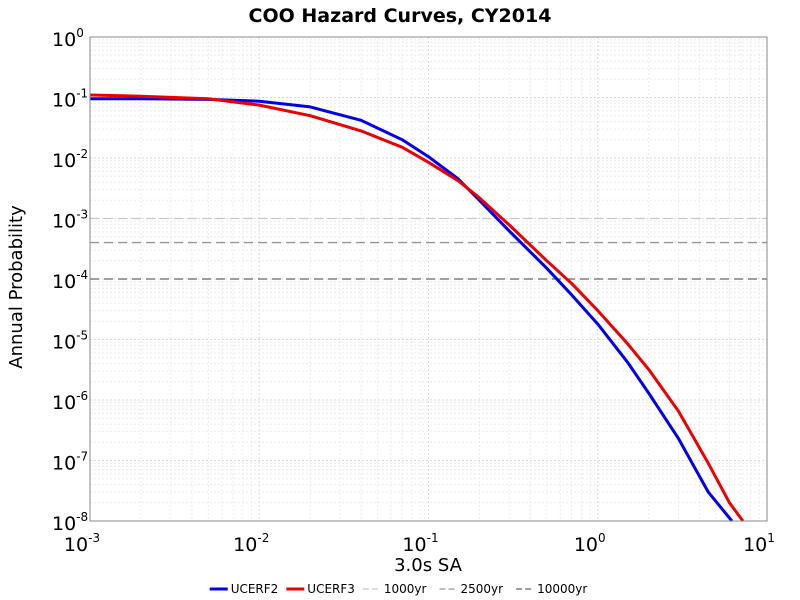  Describe the element at coordinates (70, 522) in the screenshot. I see `y-tick-label: 10⁻⁸` at that location.